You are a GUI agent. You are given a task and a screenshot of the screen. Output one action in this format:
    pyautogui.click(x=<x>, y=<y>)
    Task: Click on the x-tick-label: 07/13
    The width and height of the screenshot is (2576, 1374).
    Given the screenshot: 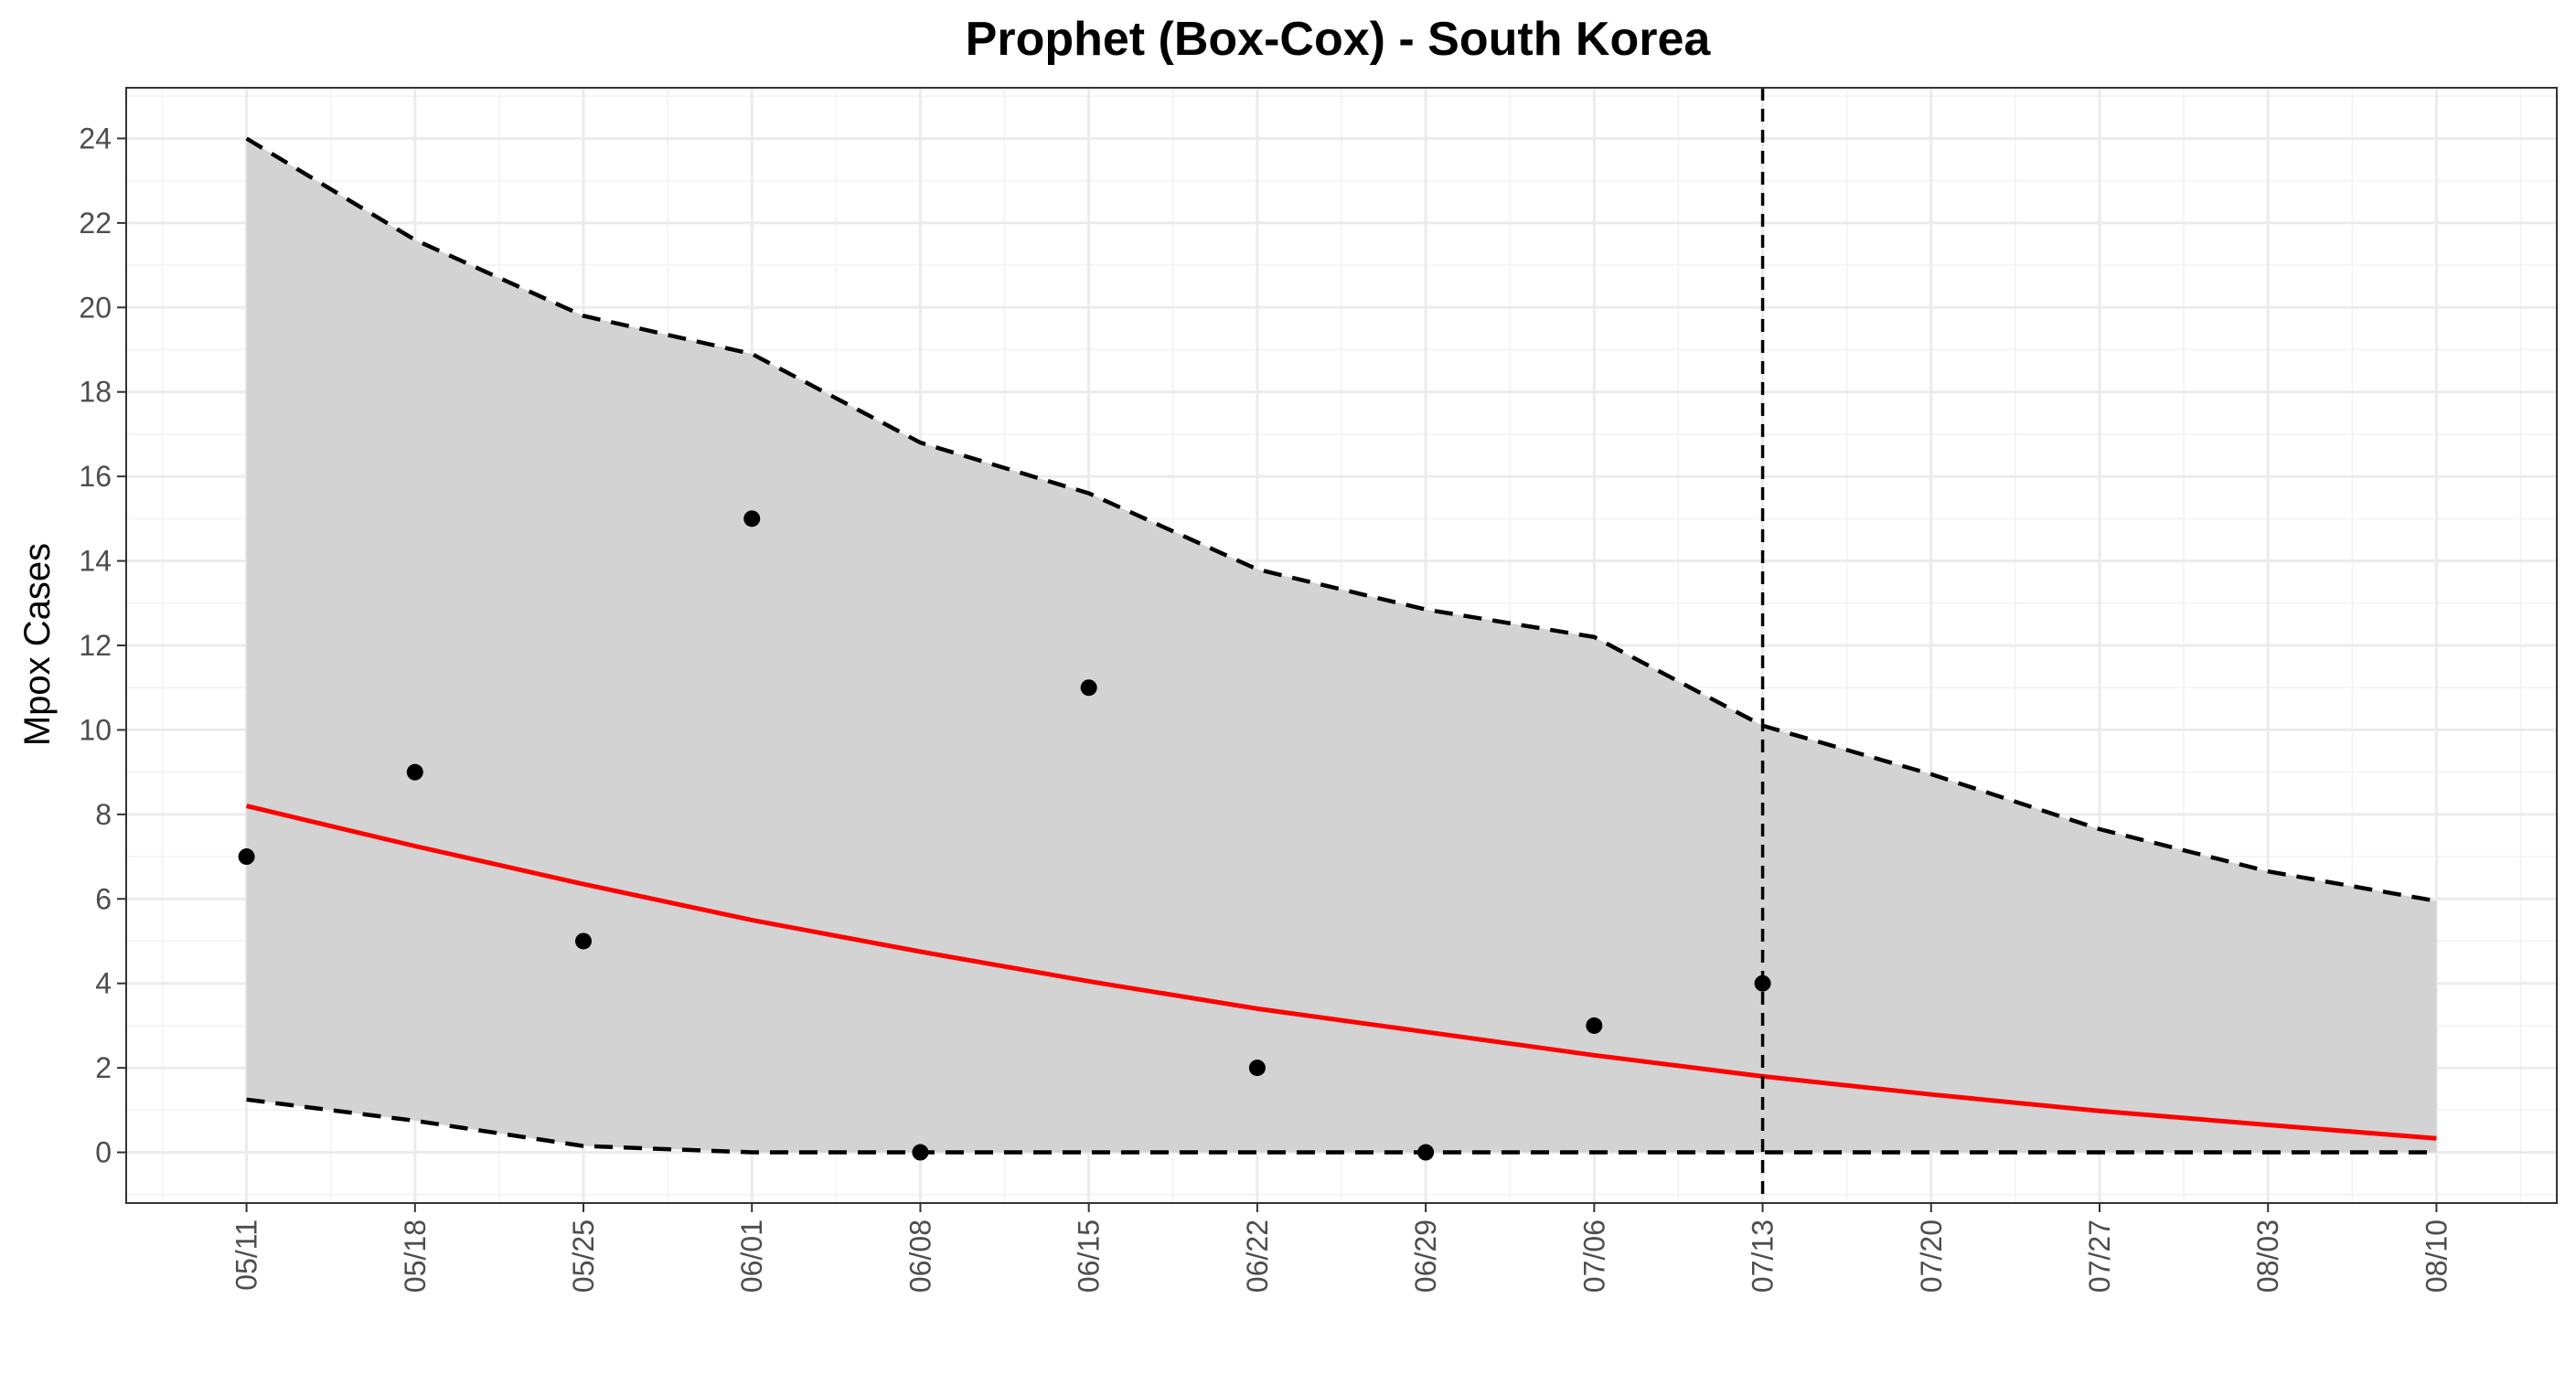 What is the action you would take?
    pyautogui.click(x=1763, y=1256)
    